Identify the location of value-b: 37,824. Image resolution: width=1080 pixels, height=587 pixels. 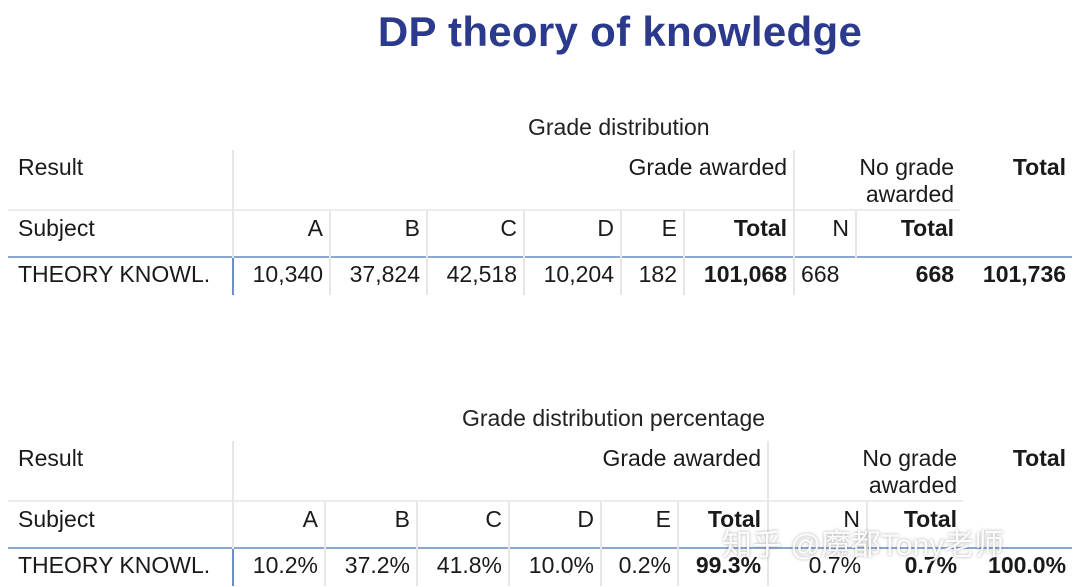
(378, 275).